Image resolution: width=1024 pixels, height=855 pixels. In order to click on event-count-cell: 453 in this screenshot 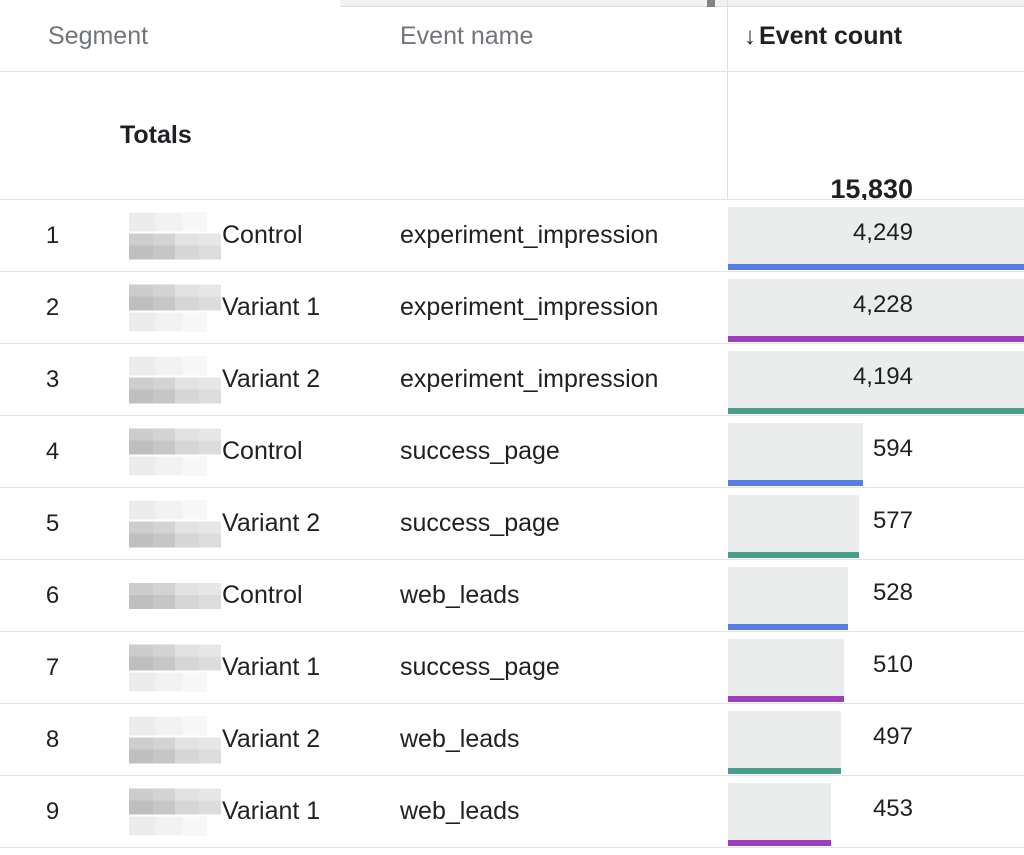, I will do `click(876, 811)`.